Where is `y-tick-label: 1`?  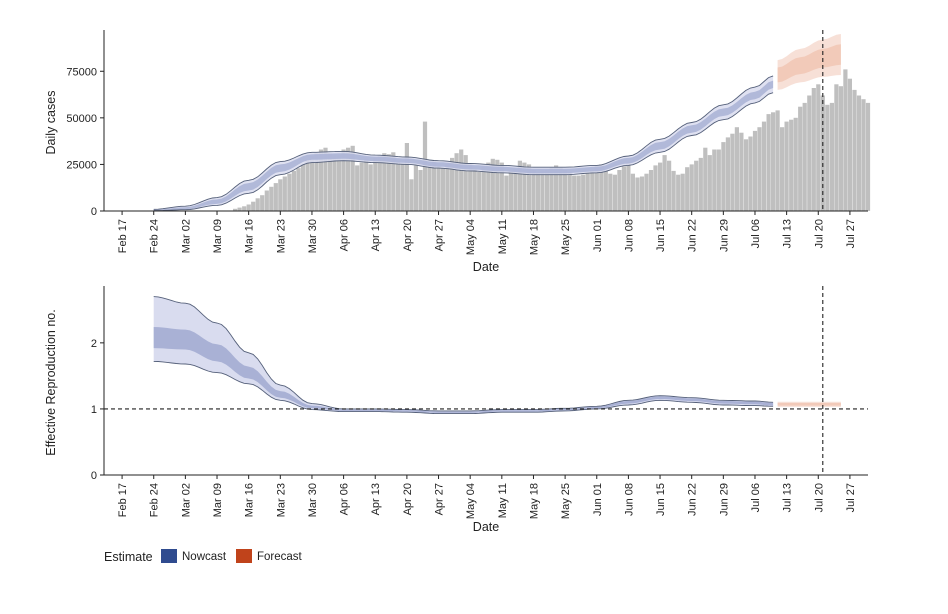
y-tick-label: 1 is located at coordinates (94, 410).